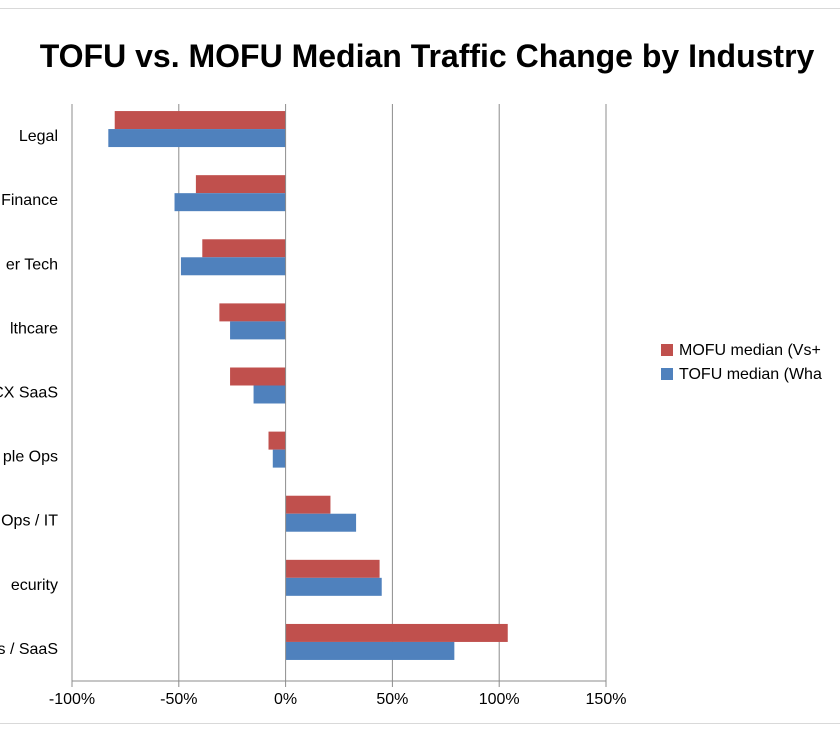 This screenshot has width=840, height=740. What do you see at coordinates (667, 374) in the screenshot?
I see `legend-swatch-tofu` at bounding box center [667, 374].